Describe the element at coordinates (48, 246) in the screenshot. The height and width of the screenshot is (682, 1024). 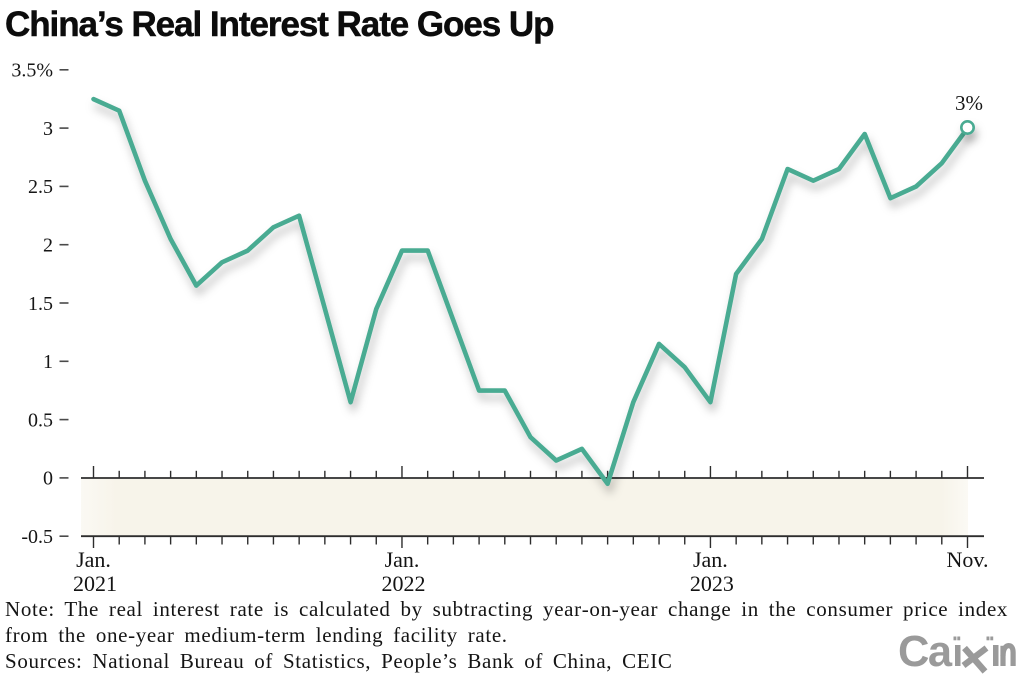
I see `svg-text: 2` at that location.